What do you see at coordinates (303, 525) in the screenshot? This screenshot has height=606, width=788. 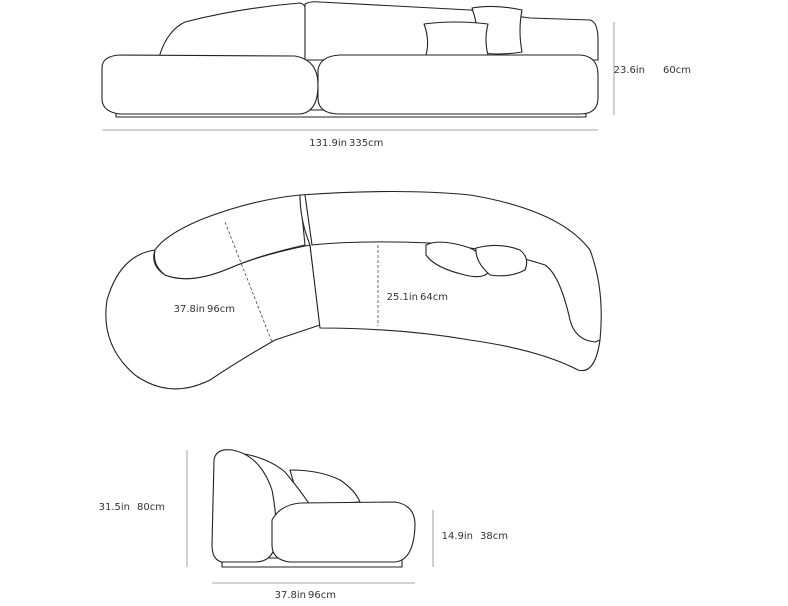 I see `side-view: 31.5in 80cm 14.9in 38cm 37.8in 96cm` at bounding box center [303, 525].